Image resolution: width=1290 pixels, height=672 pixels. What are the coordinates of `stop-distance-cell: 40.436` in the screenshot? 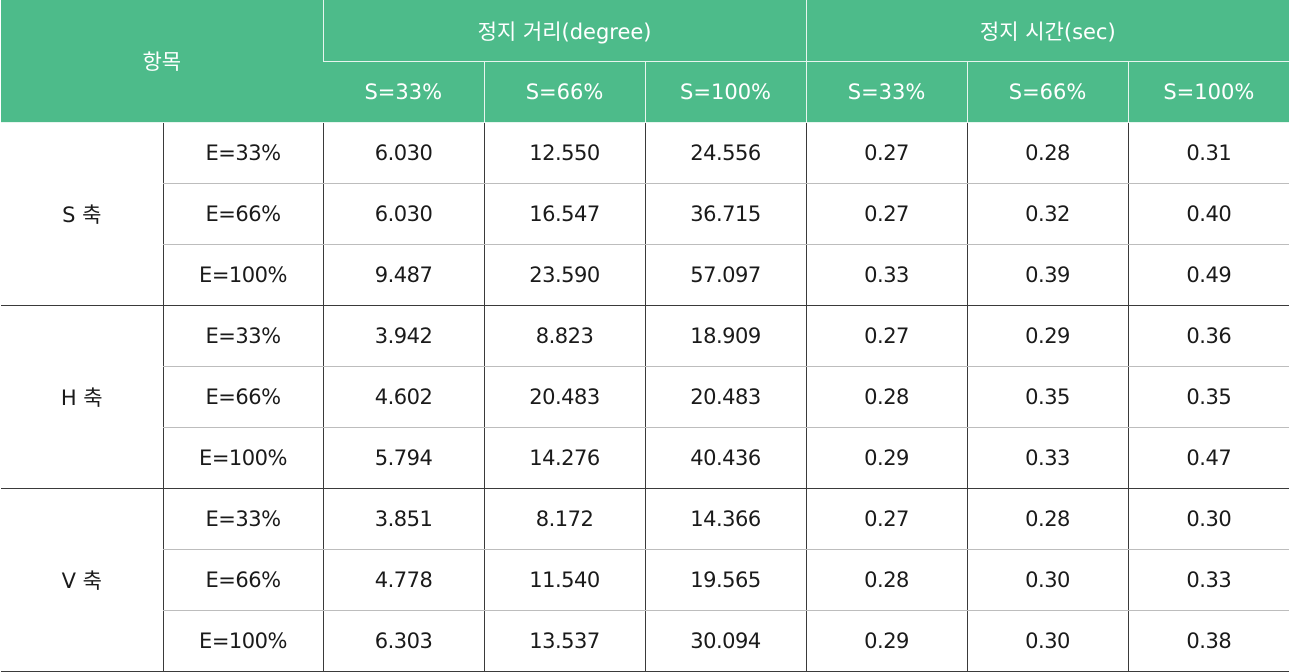 It's located at (725, 458).